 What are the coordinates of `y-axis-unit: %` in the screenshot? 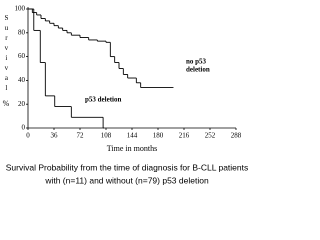 It's located at (6, 103).